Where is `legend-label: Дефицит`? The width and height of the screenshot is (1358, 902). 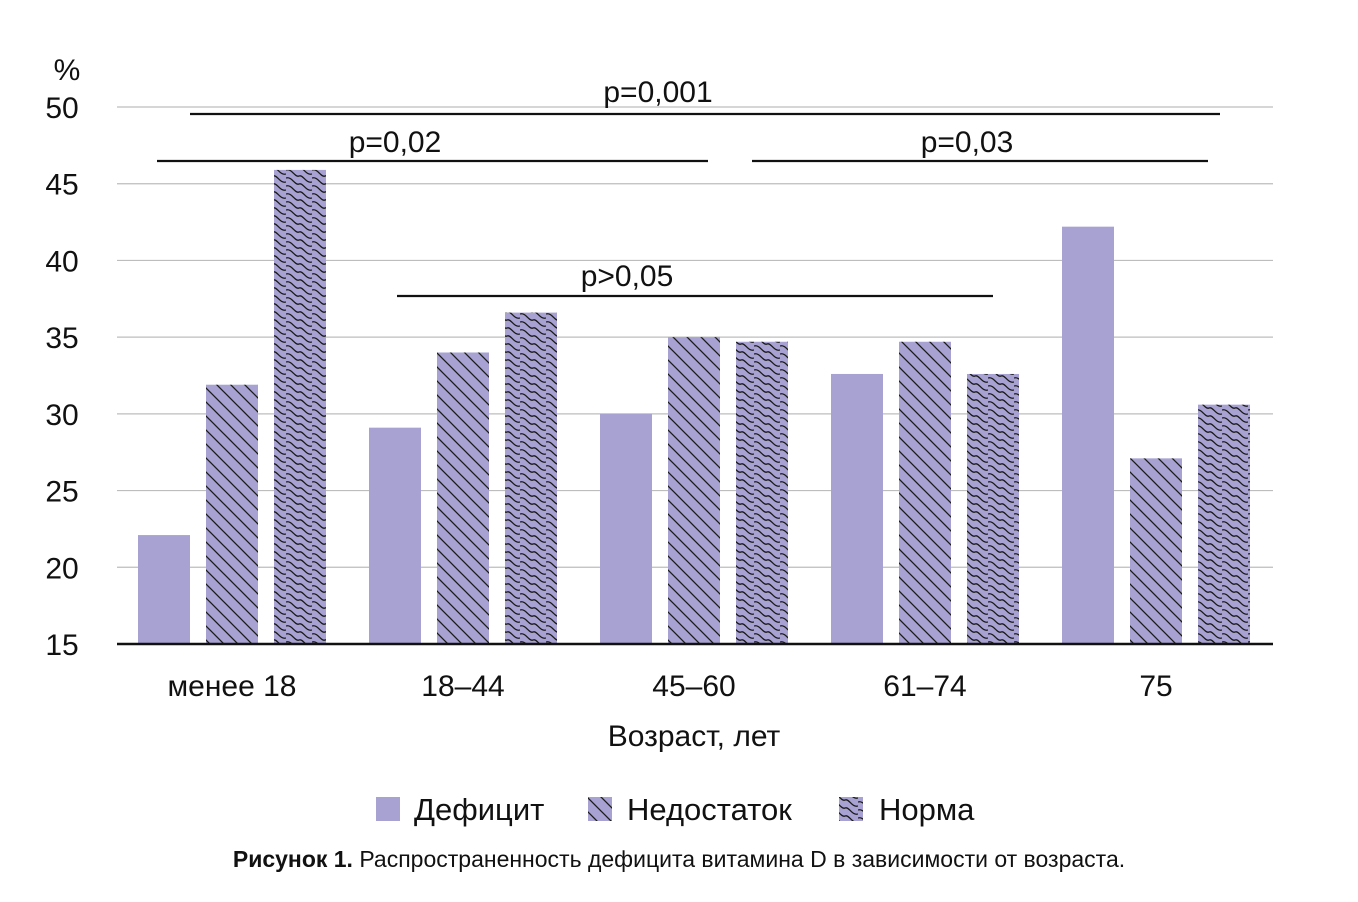 legend-label: Дефицит is located at coordinates (479, 809).